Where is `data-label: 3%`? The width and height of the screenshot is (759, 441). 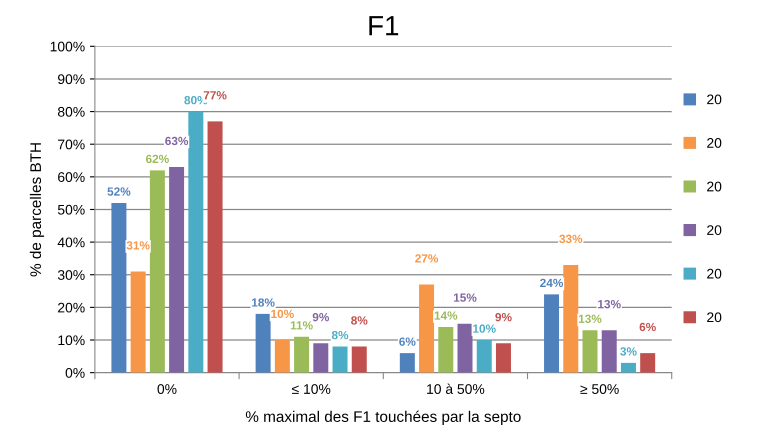 data-label: 3% is located at coordinates (628, 351).